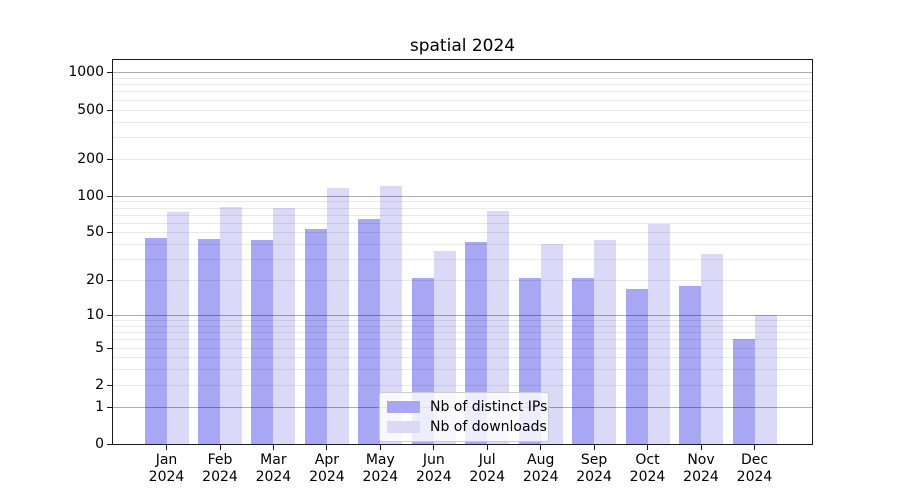  What do you see at coordinates (541, 447) in the screenshot?
I see `x-tick-aug` at bounding box center [541, 447].